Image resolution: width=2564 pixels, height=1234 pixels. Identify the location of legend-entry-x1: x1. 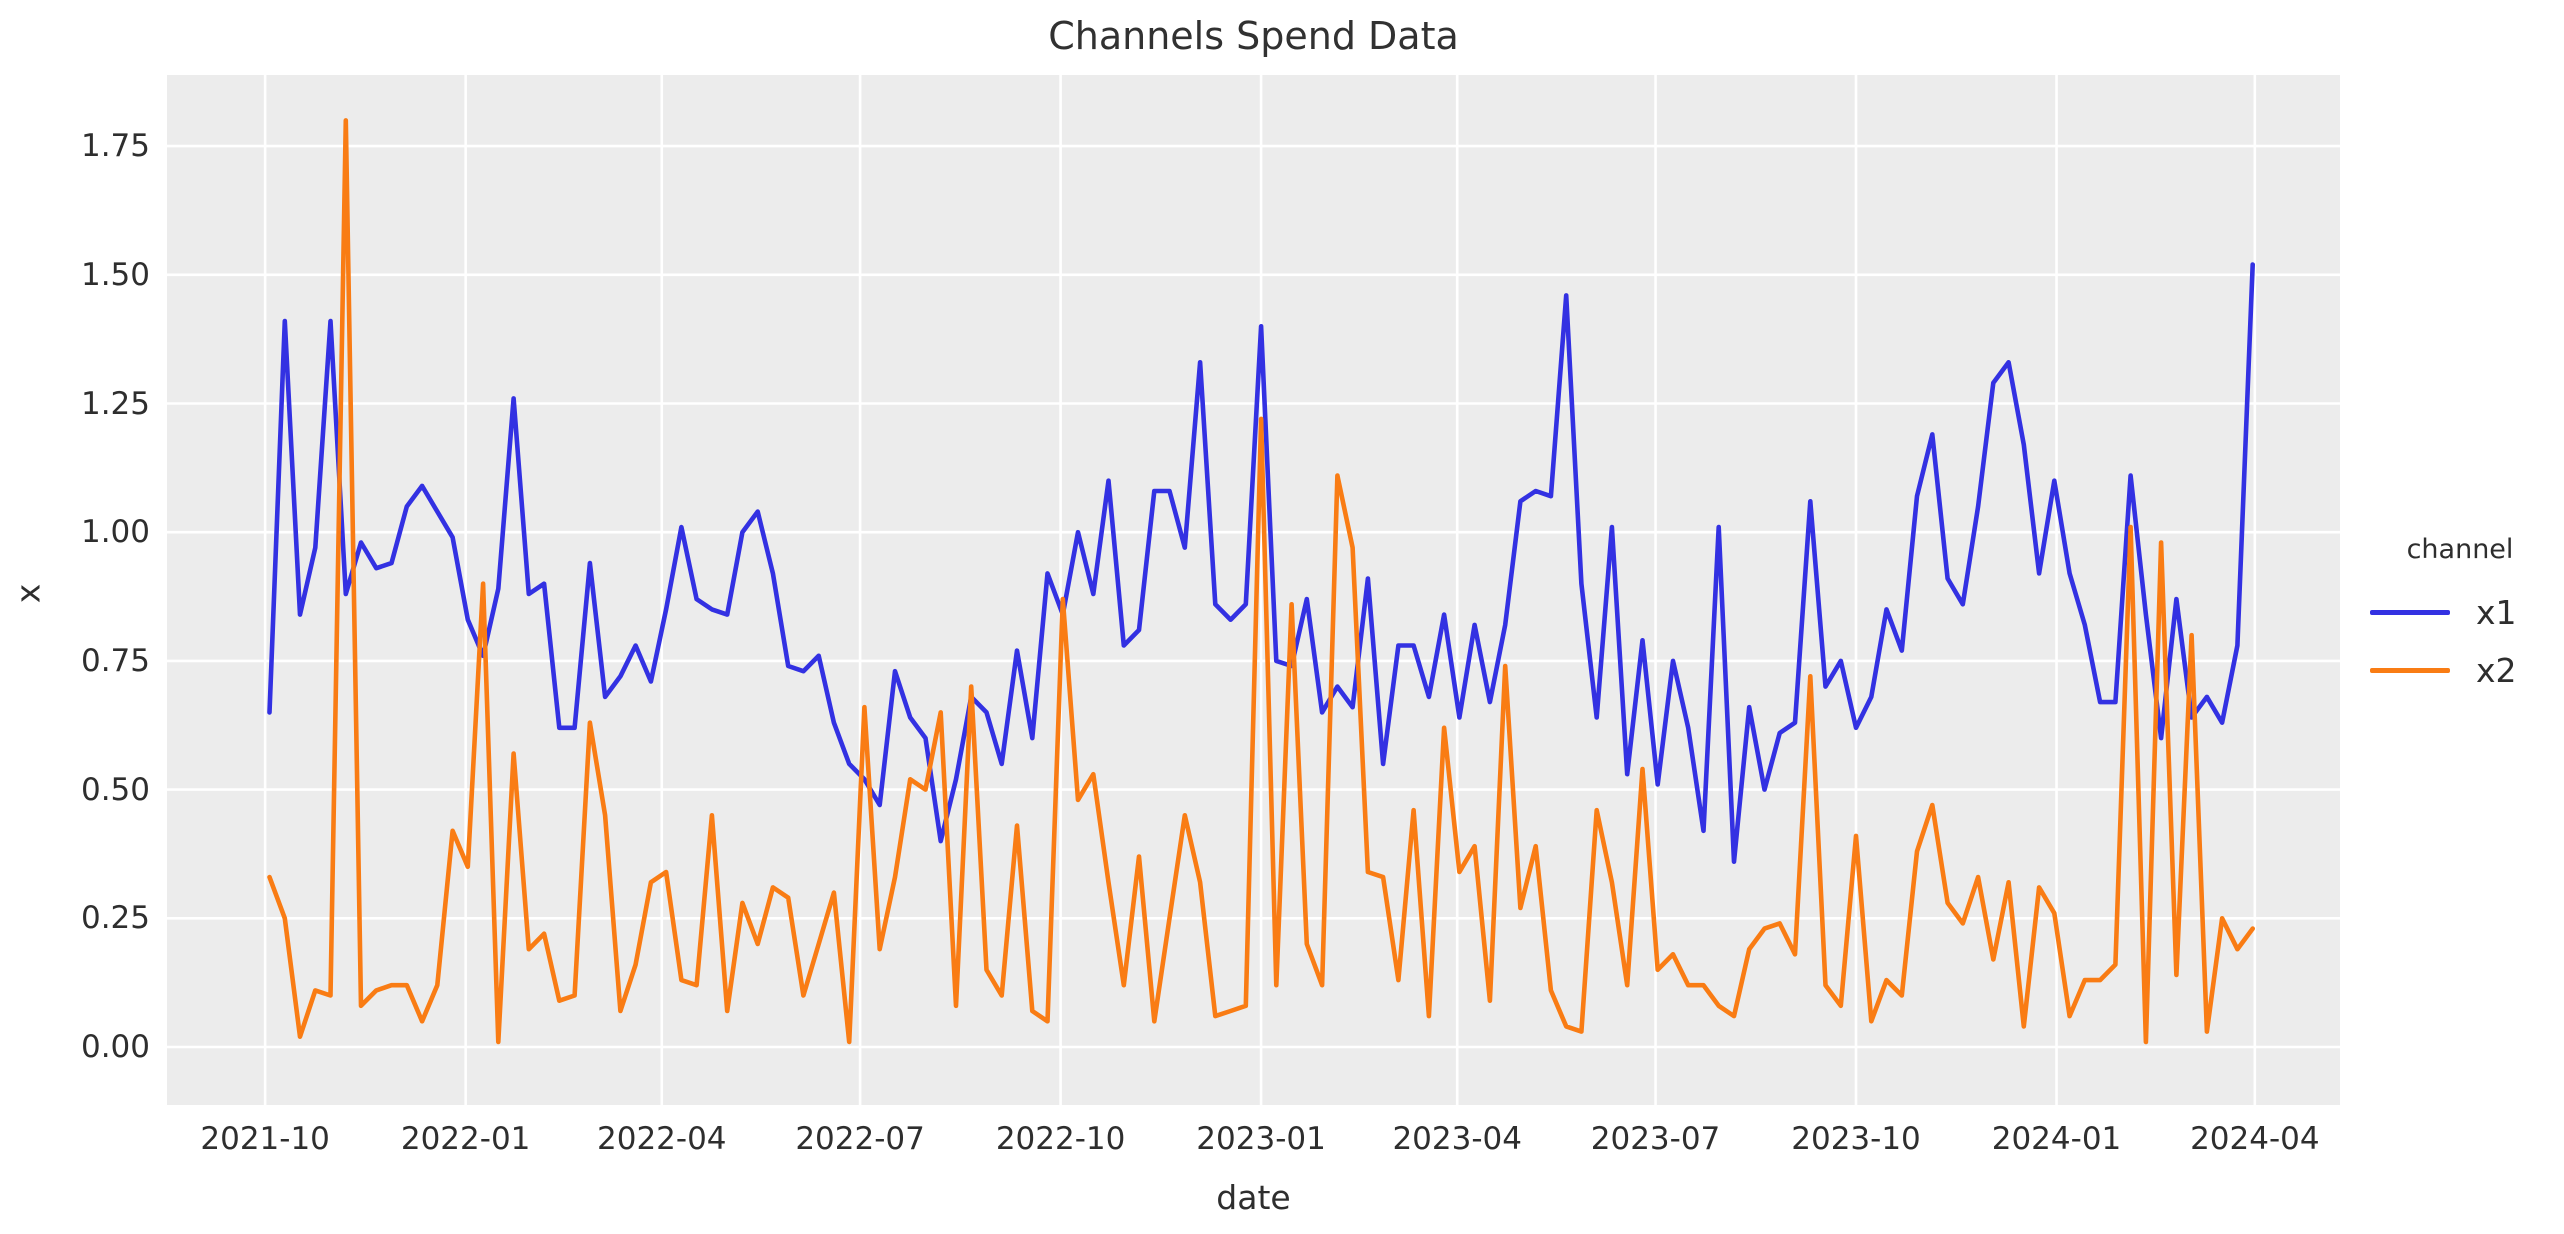
(2460, 612).